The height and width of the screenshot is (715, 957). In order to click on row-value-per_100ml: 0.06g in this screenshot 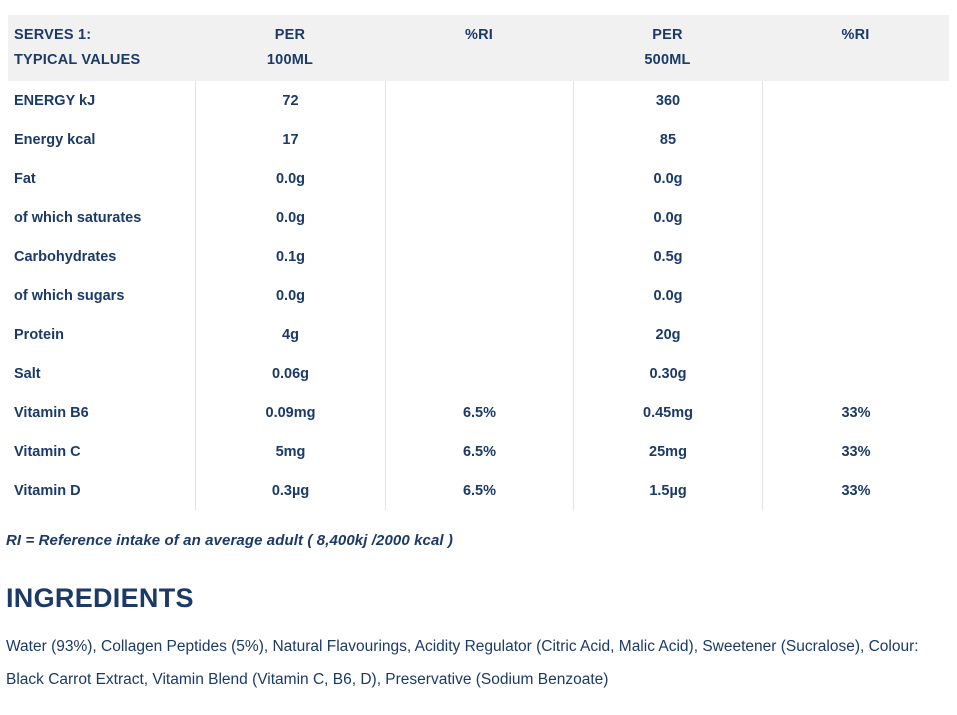, I will do `click(290, 373)`.